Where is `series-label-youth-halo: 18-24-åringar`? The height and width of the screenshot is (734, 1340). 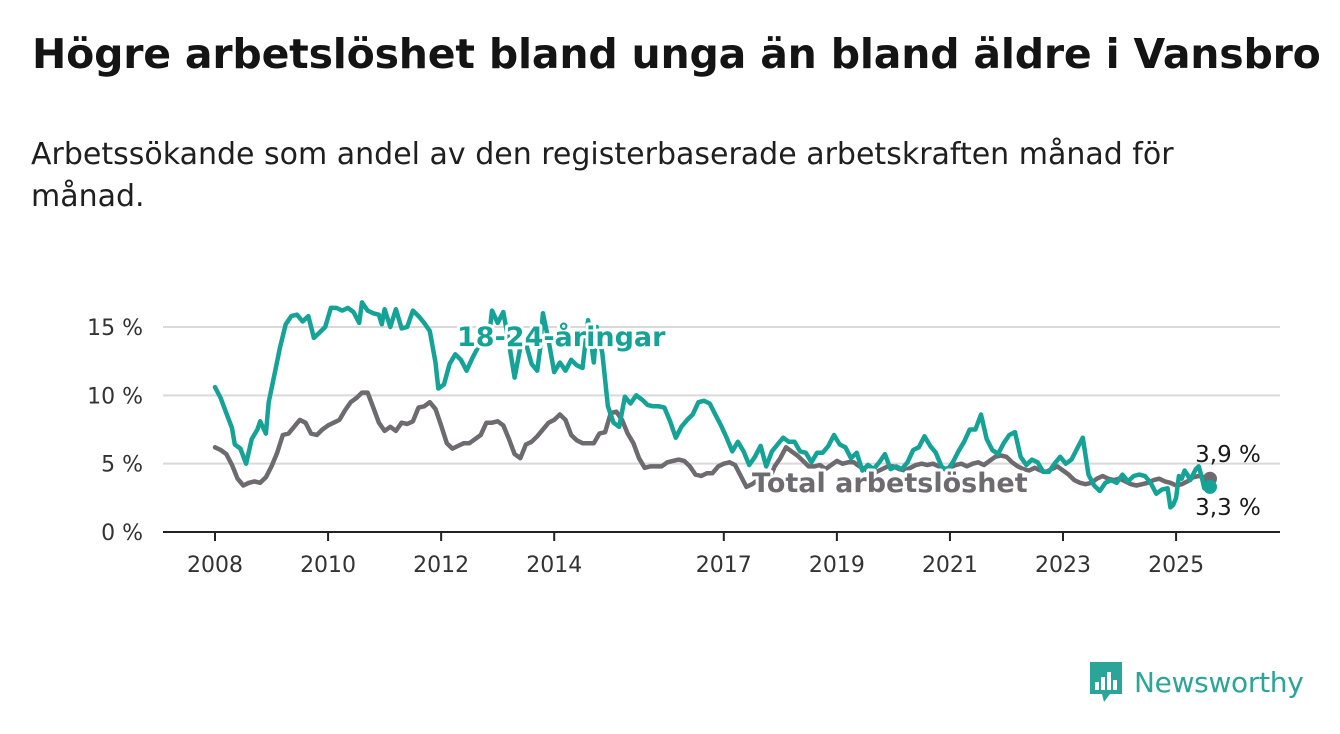
series-label-youth-halo: 18-24-åringar is located at coordinates (561, 337).